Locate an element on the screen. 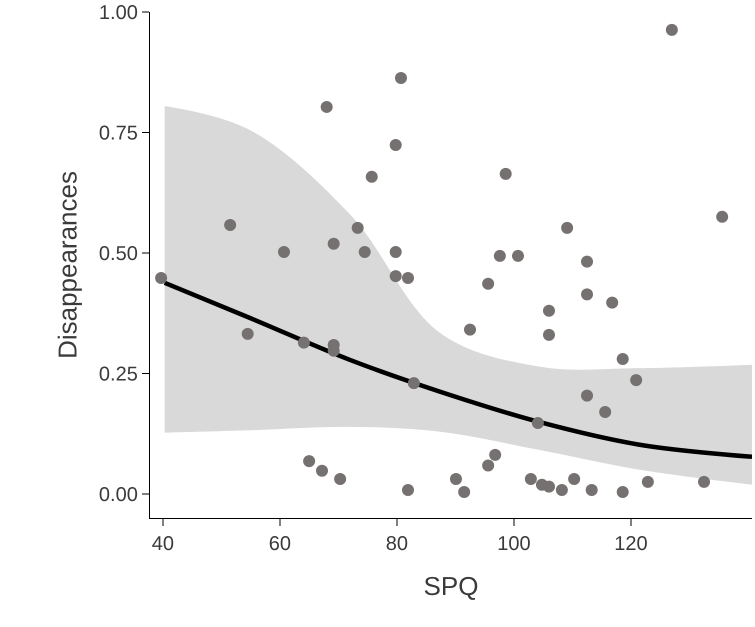 The image size is (755, 627). y-tick-label: 0.00 is located at coordinates (118, 495).